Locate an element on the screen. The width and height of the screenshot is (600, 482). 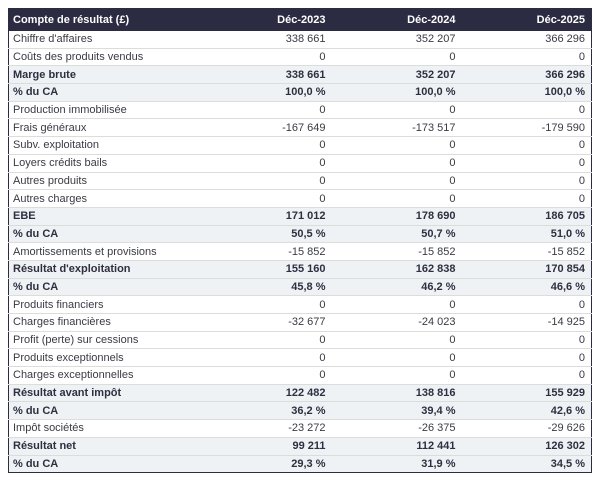
cell-value: -167 649 is located at coordinates (266, 128).